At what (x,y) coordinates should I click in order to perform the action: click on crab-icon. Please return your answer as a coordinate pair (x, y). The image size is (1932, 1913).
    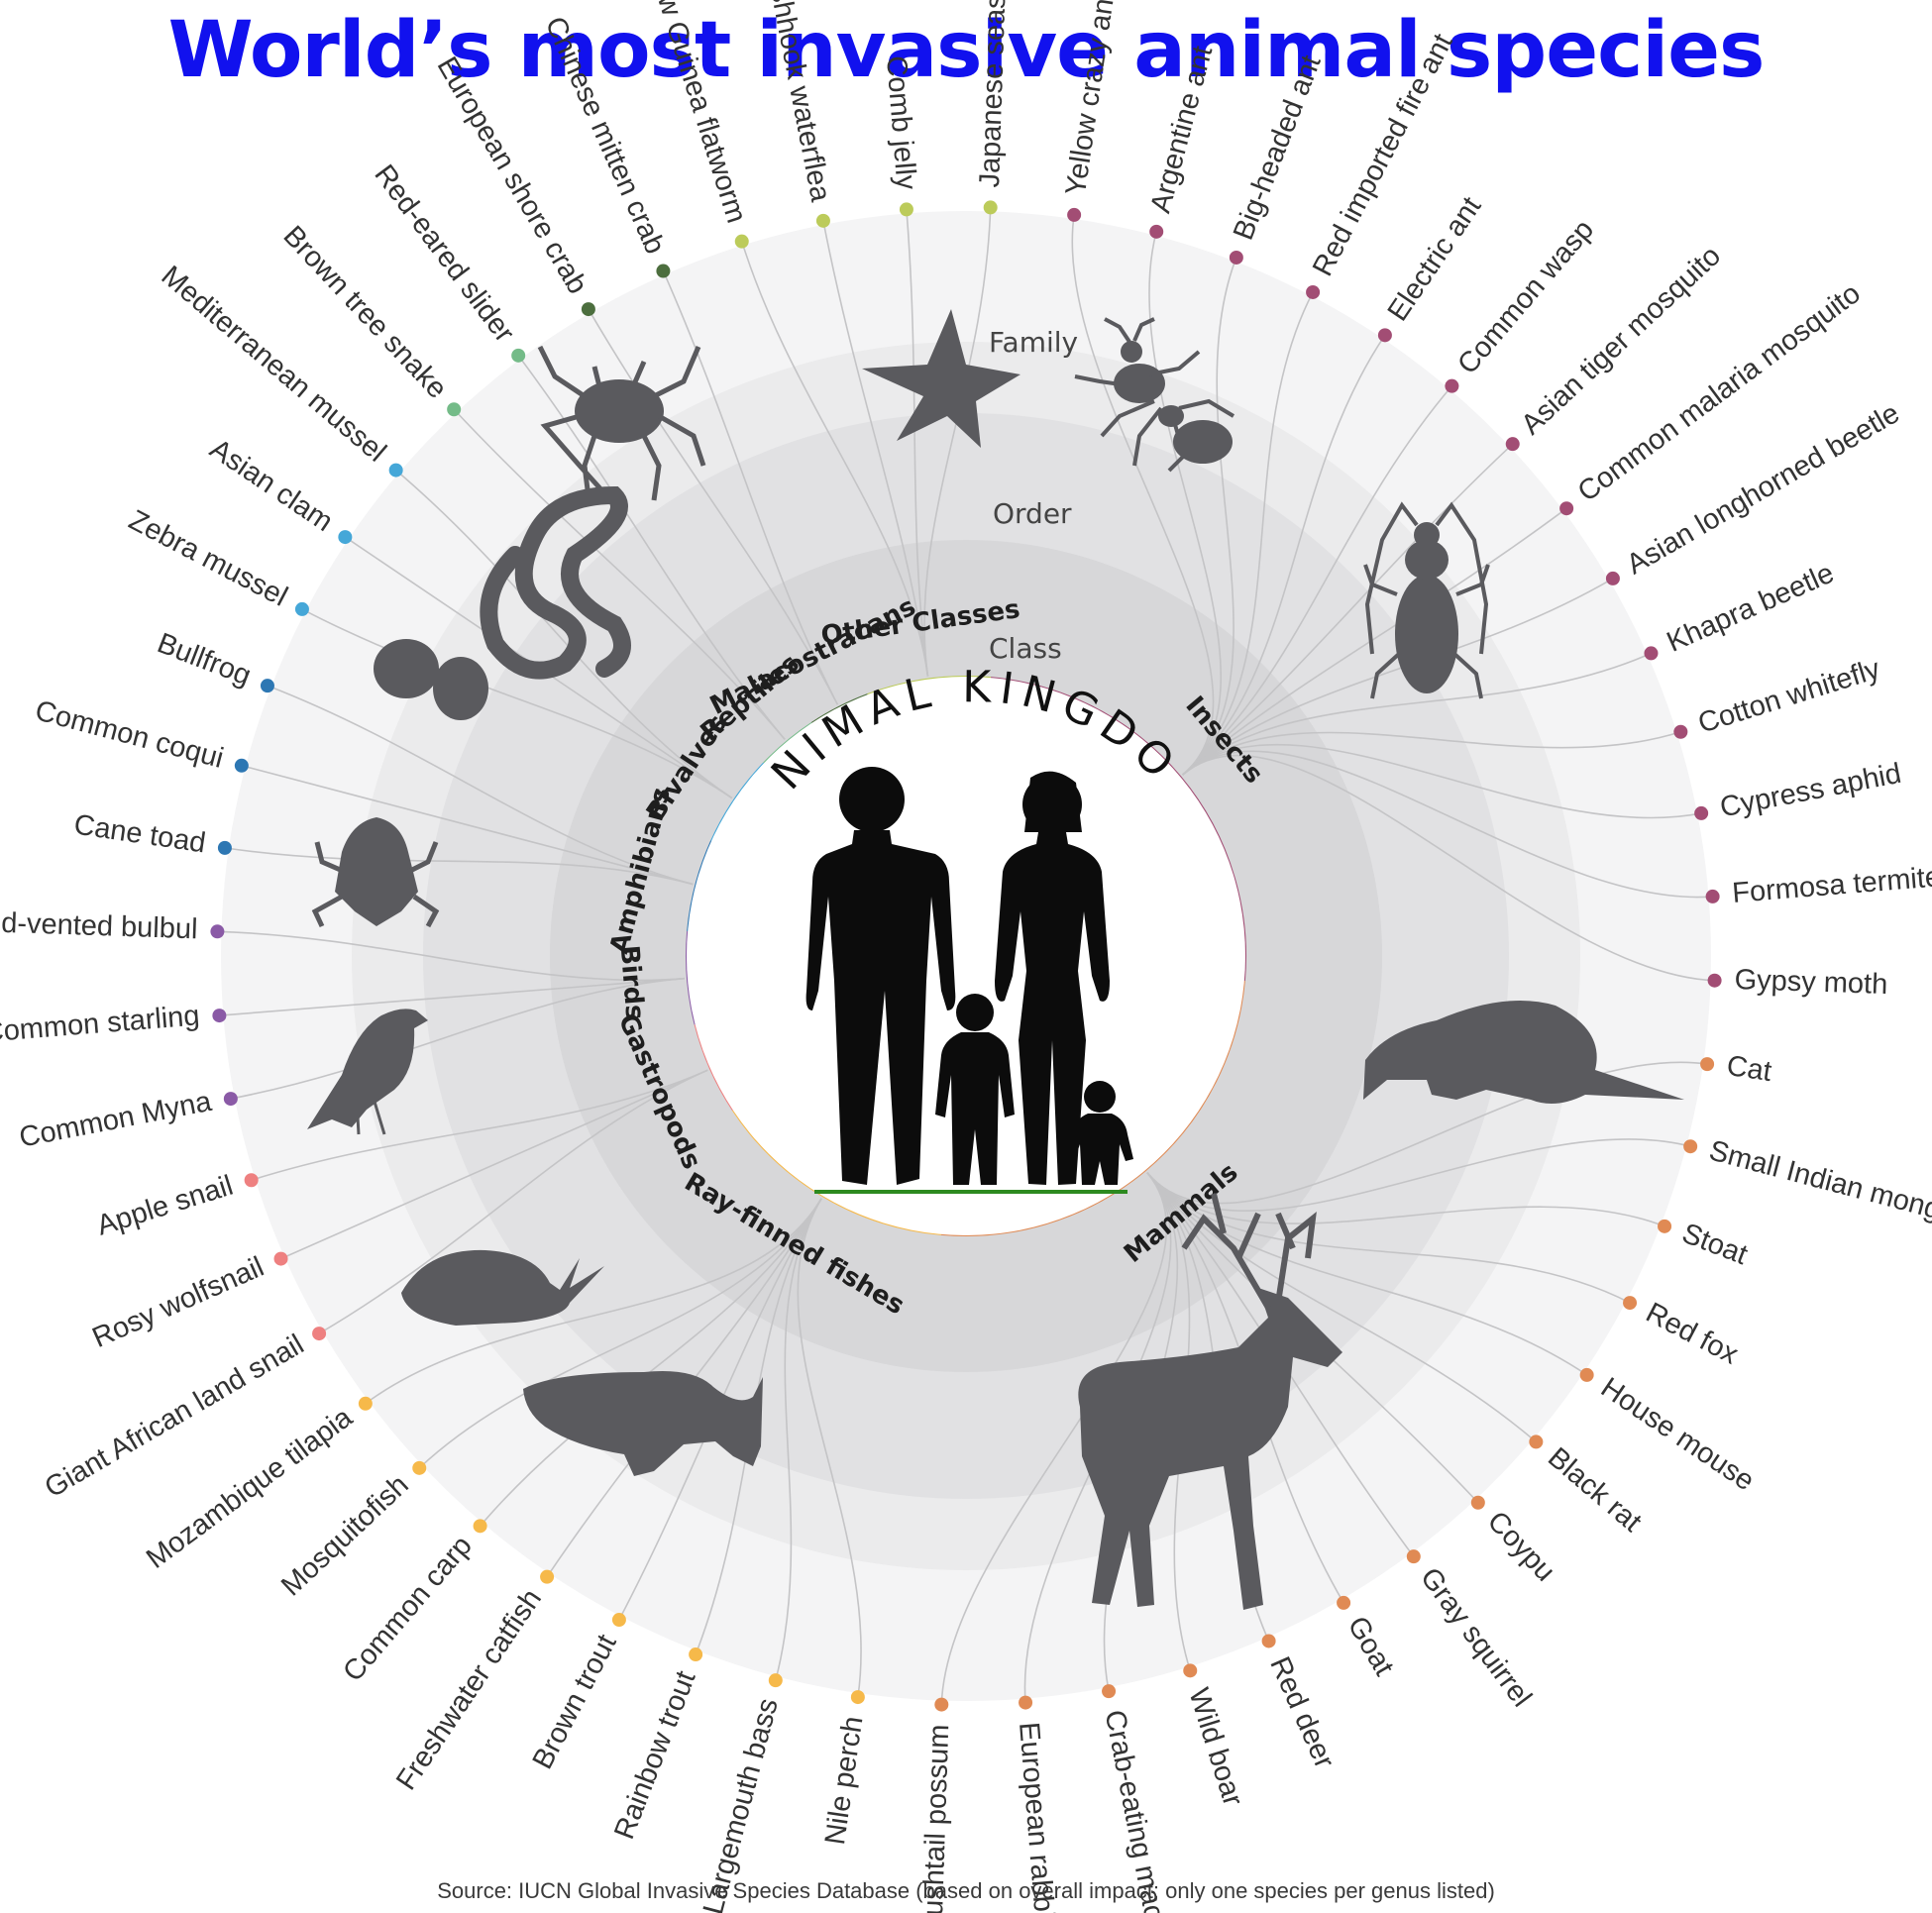
    Looking at the image, I should click on (621, 425).